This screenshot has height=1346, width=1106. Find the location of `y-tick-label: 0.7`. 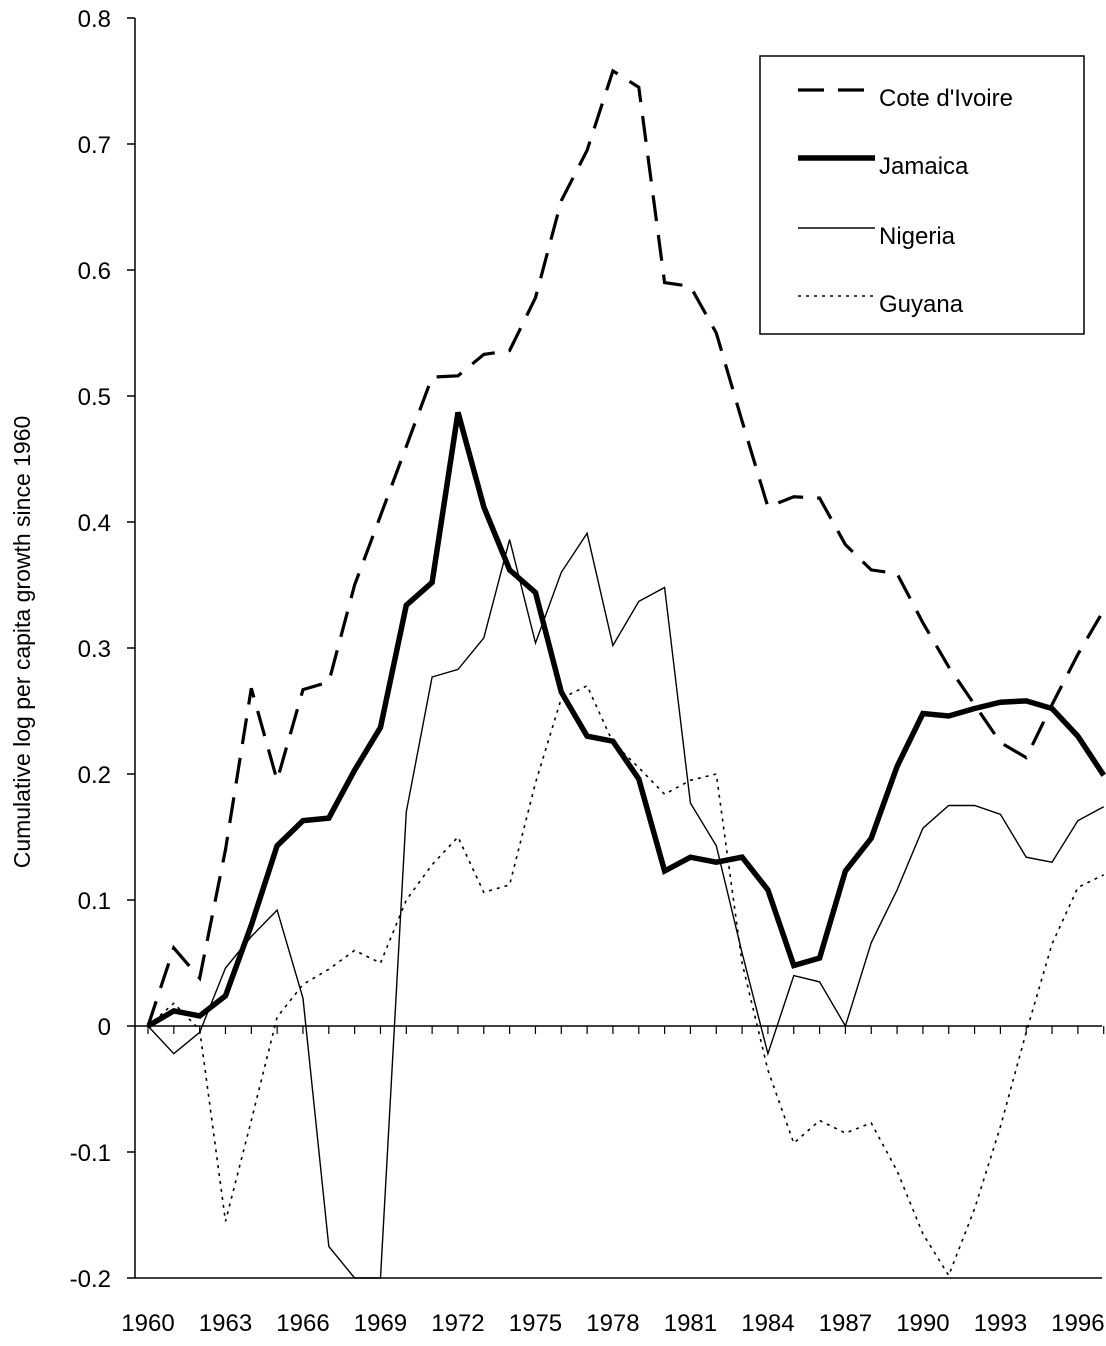

y-tick-label: 0.7 is located at coordinates (94, 145).